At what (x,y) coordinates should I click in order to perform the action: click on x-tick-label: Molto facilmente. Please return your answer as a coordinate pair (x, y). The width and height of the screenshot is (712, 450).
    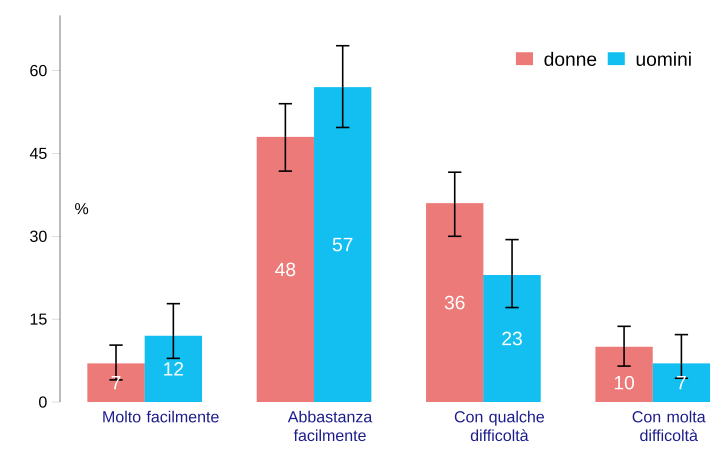
    Looking at the image, I should click on (161, 416).